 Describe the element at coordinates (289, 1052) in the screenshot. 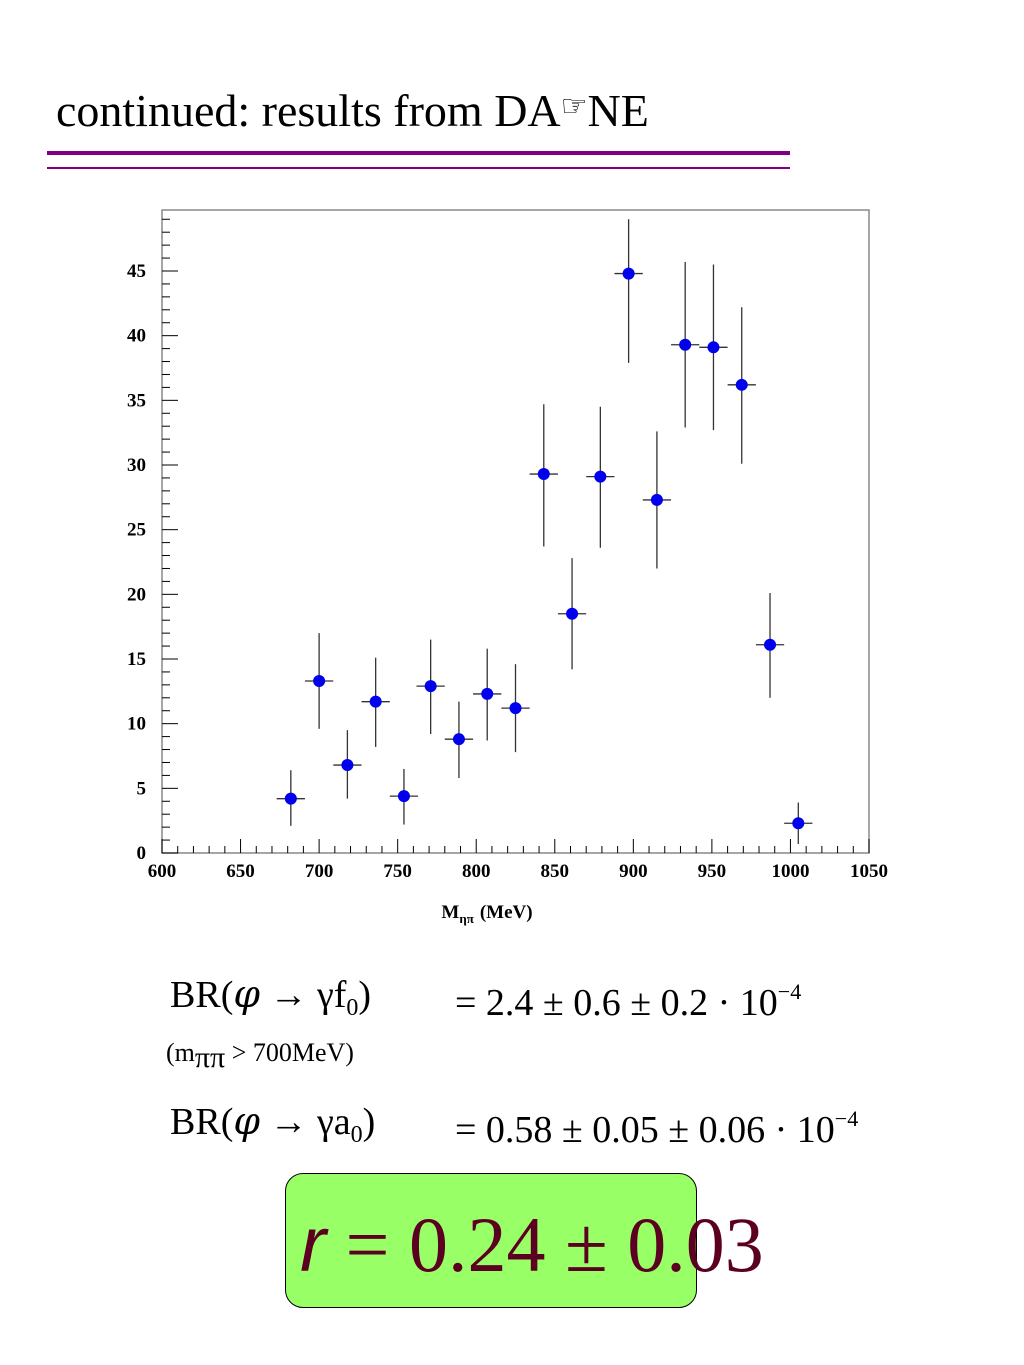

I see `cond-rest: > 700MeV)` at that location.